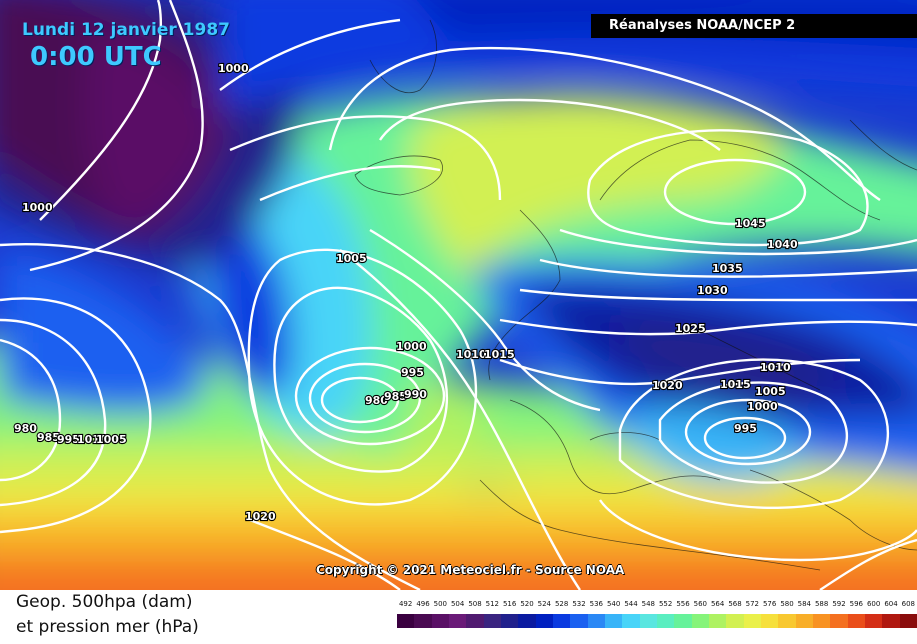 The image size is (917, 644). Describe the element at coordinates (126, 30) in the screenshot. I see `map-date: Lundi 12 janvier 1987` at that location.